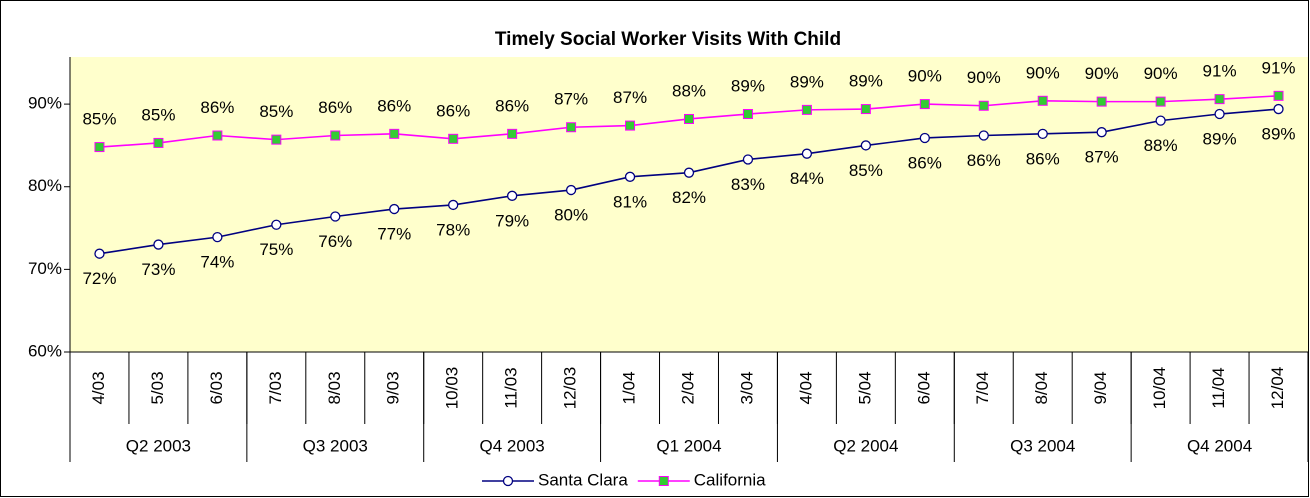 The image size is (1310, 498). Describe the element at coordinates (923, 387) in the screenshot. I see `x-tick-label: 6/04` at that location.